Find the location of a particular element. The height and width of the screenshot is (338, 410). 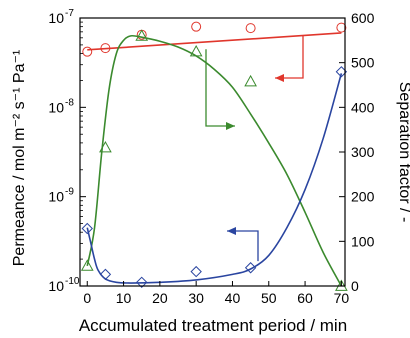

x-tick-label: 50 is located at coordinates (269, 298).